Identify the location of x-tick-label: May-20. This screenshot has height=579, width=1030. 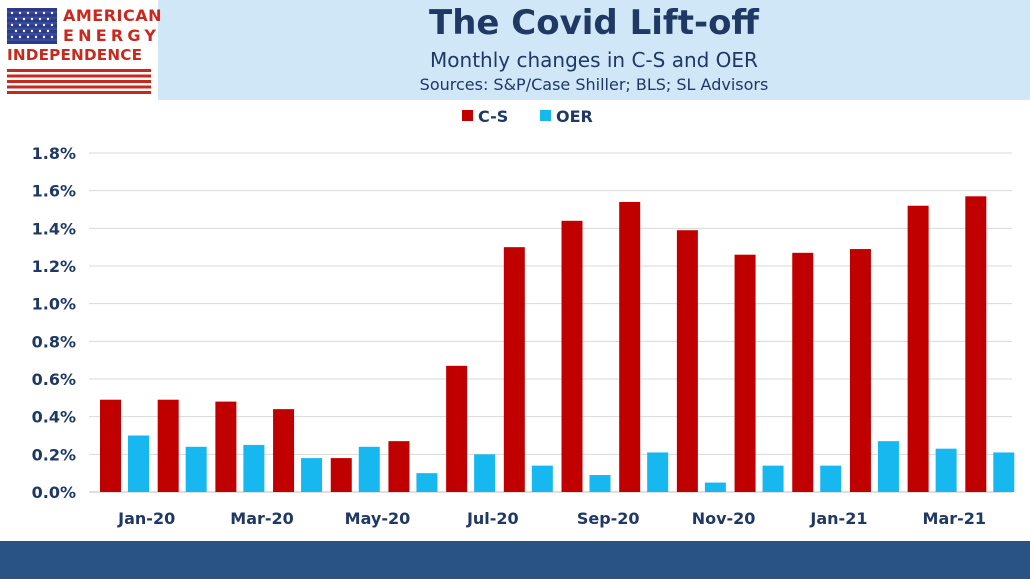
(378, 518).